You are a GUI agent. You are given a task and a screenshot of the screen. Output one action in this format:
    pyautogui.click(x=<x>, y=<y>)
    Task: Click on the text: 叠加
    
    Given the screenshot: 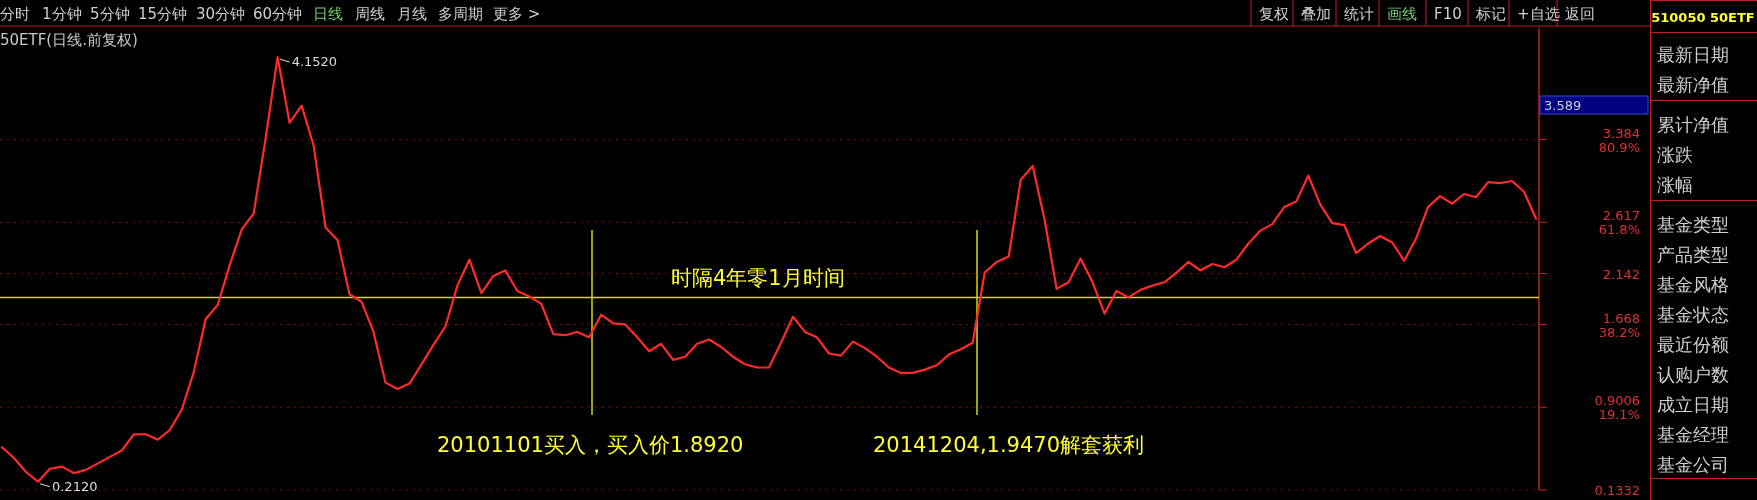 What is the action you would take?
    pyautogui.click(x=1316, y=14)
    